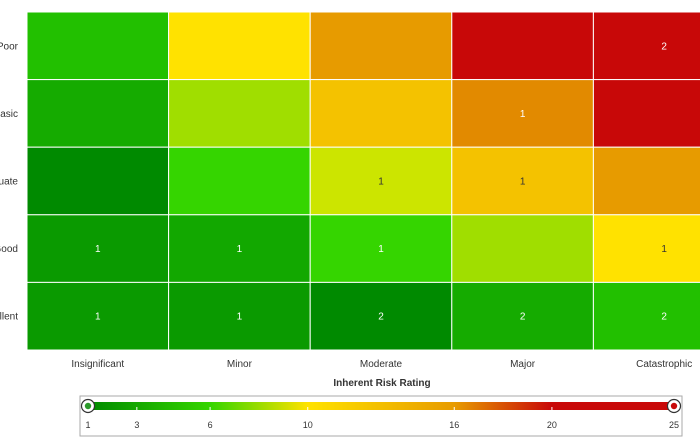 The image size is (700, 441). I want to click on color-scale-tick-label: 3, so click(136, 425).